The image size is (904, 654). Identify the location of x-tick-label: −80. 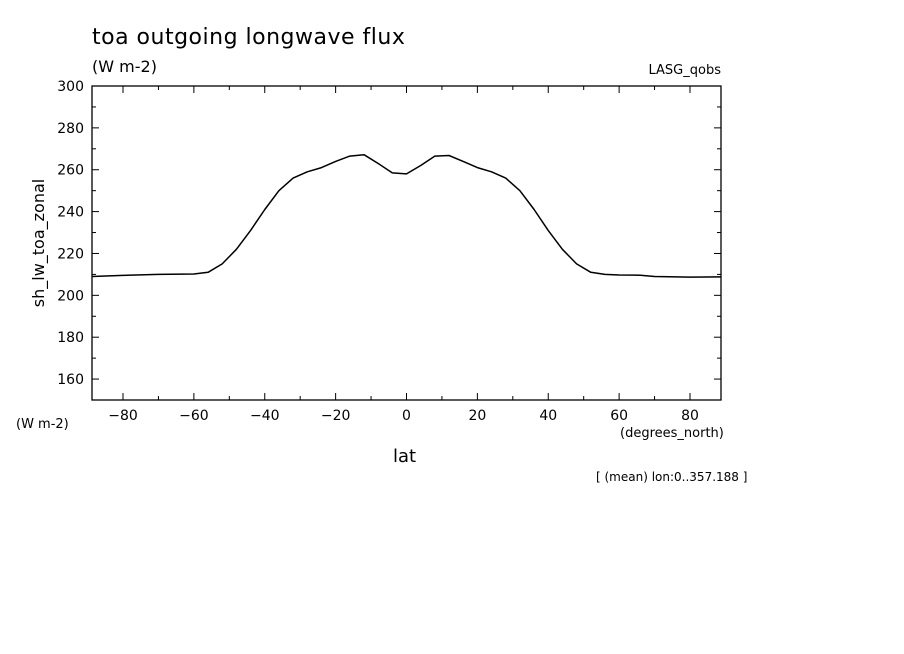
(123, 416).